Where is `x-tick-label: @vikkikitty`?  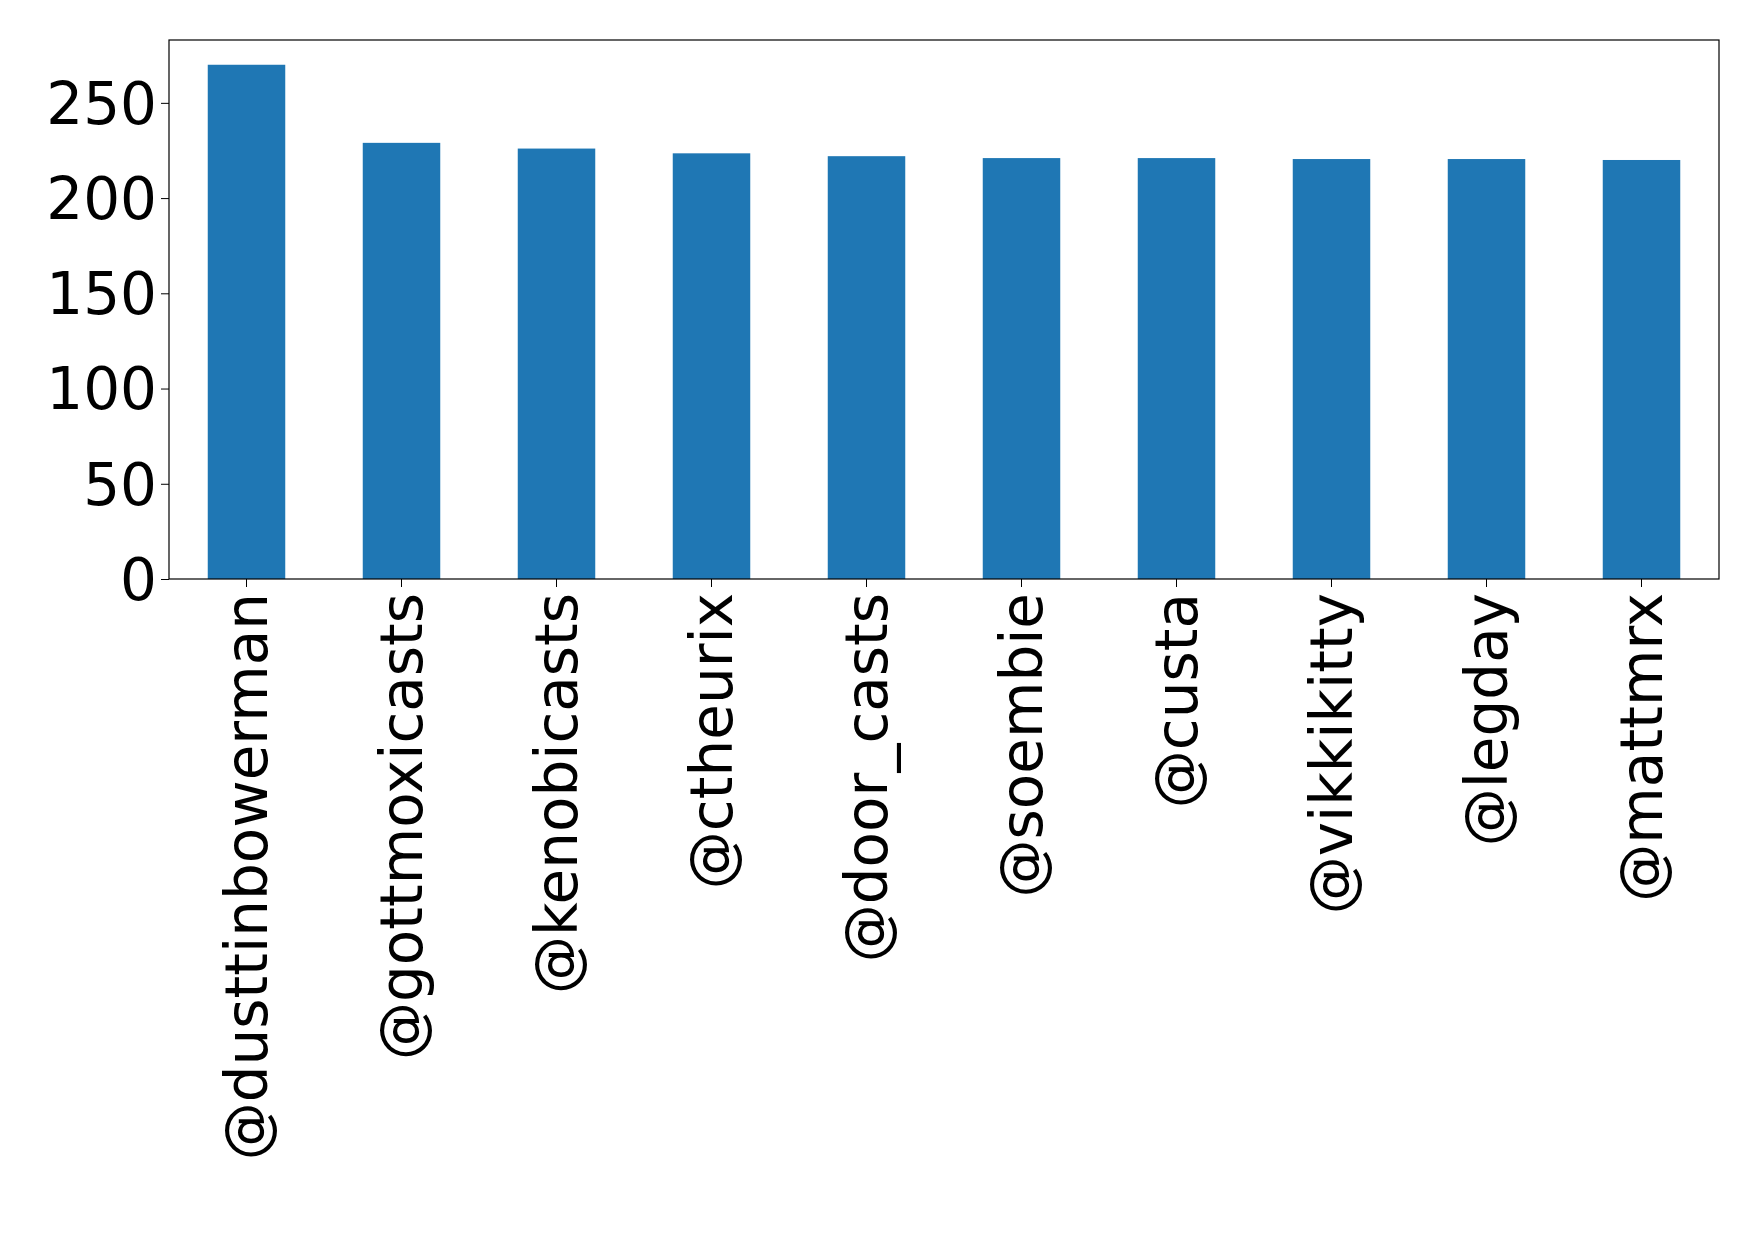 x-tick-label: @vikkikitty is located at coordinates (1331, 754).